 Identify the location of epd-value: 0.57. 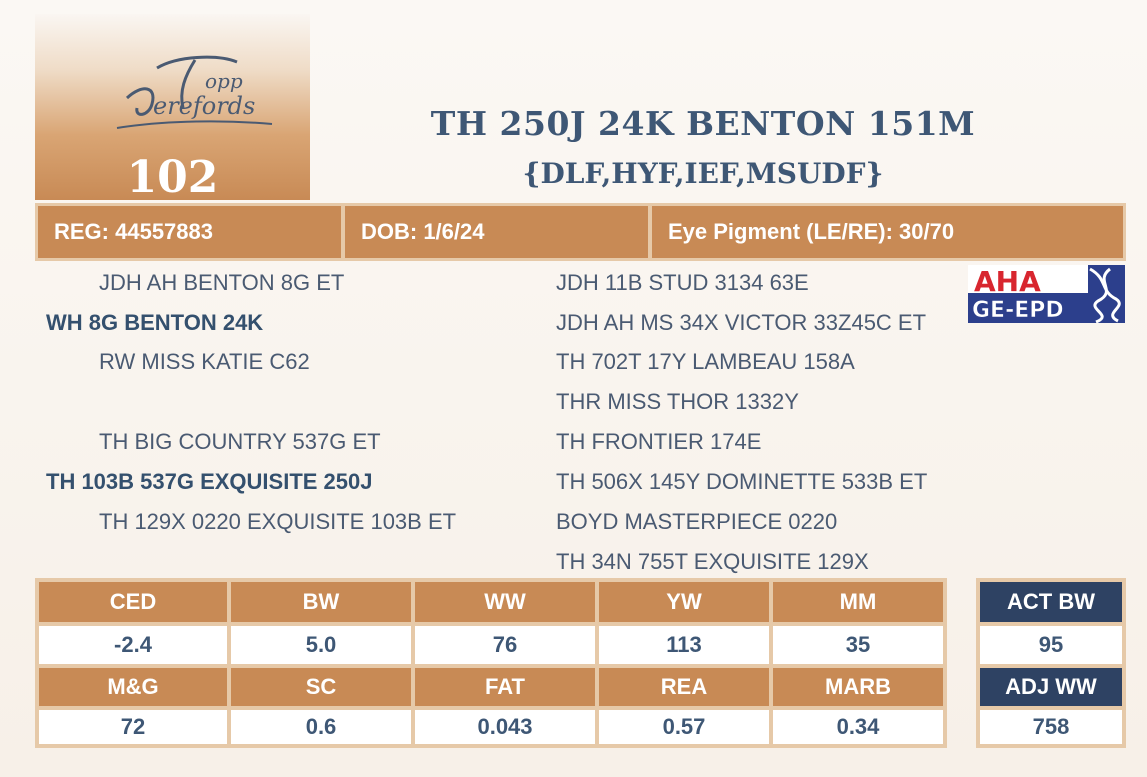
(684, 727).